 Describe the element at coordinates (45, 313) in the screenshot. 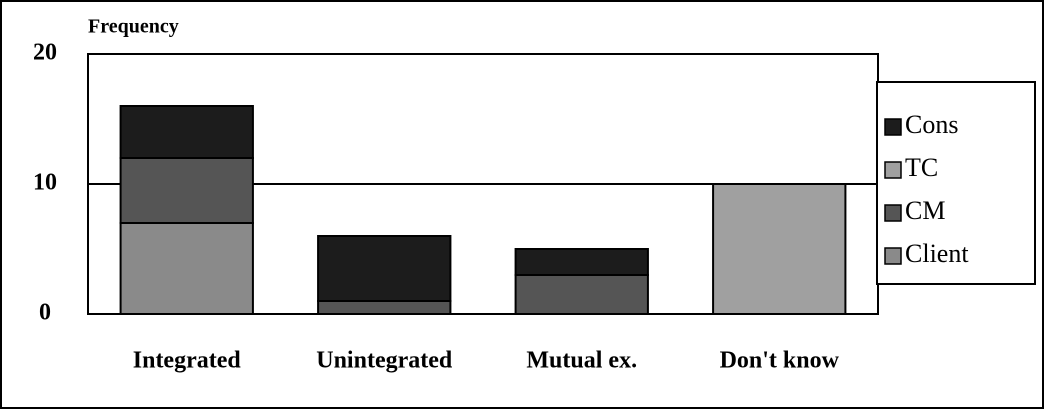

I see `y-tick-label: 0` at that location.